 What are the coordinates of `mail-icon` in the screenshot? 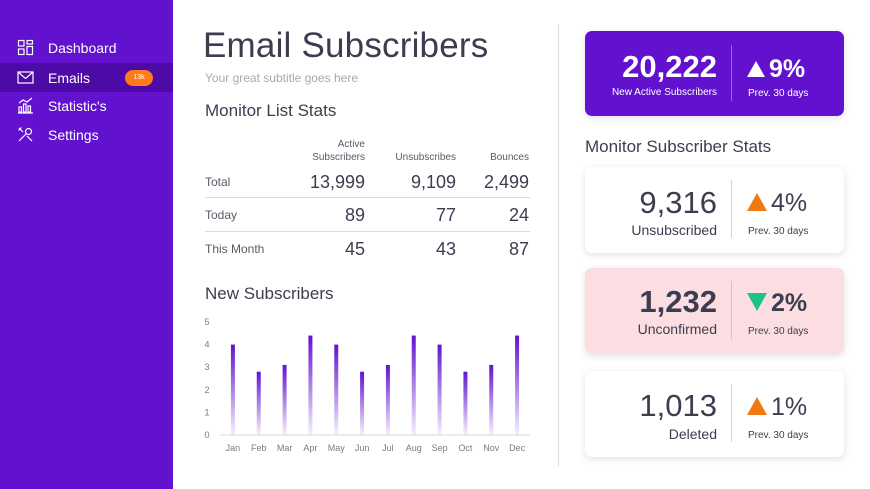 It's located at (25, 77).